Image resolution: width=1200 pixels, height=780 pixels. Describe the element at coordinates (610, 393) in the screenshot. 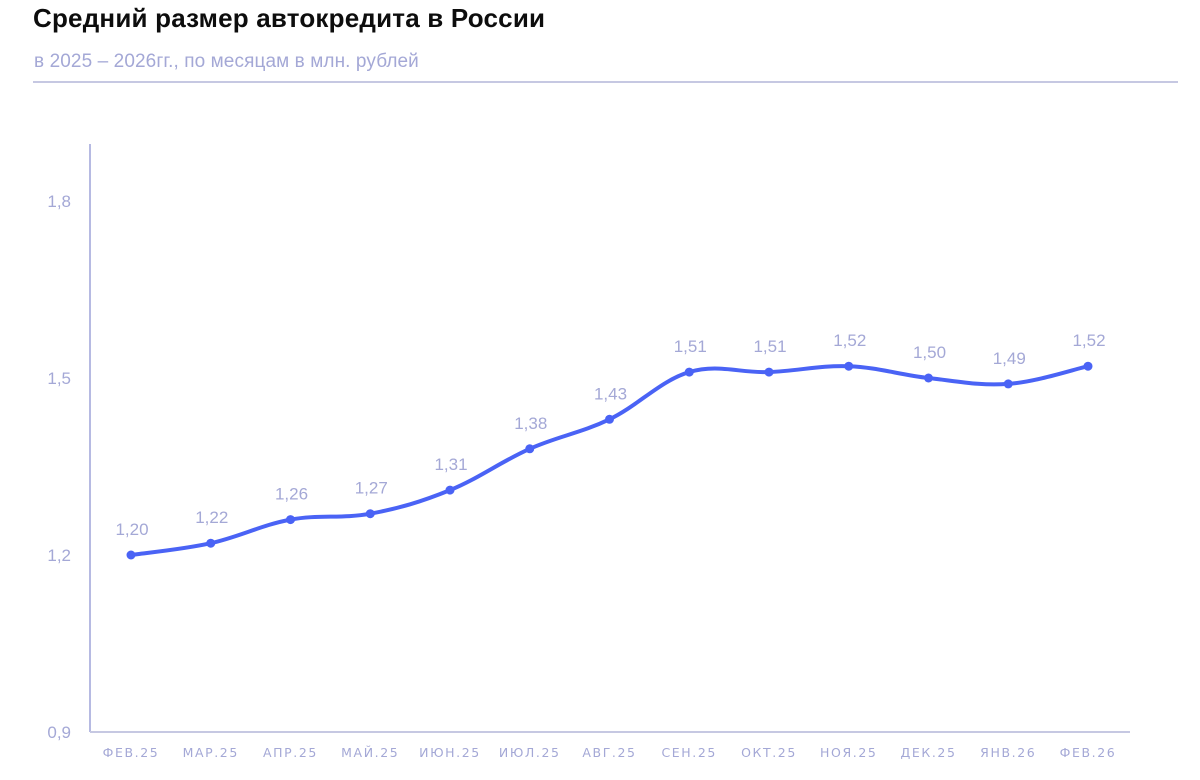

I see `data-value-label: 1,43` at that location.